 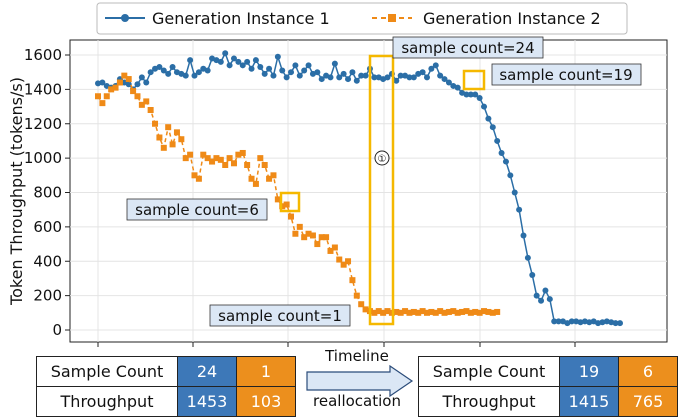 I want to click on annotation-sample-count-19: sample count=19, so click(x=565, y=75).